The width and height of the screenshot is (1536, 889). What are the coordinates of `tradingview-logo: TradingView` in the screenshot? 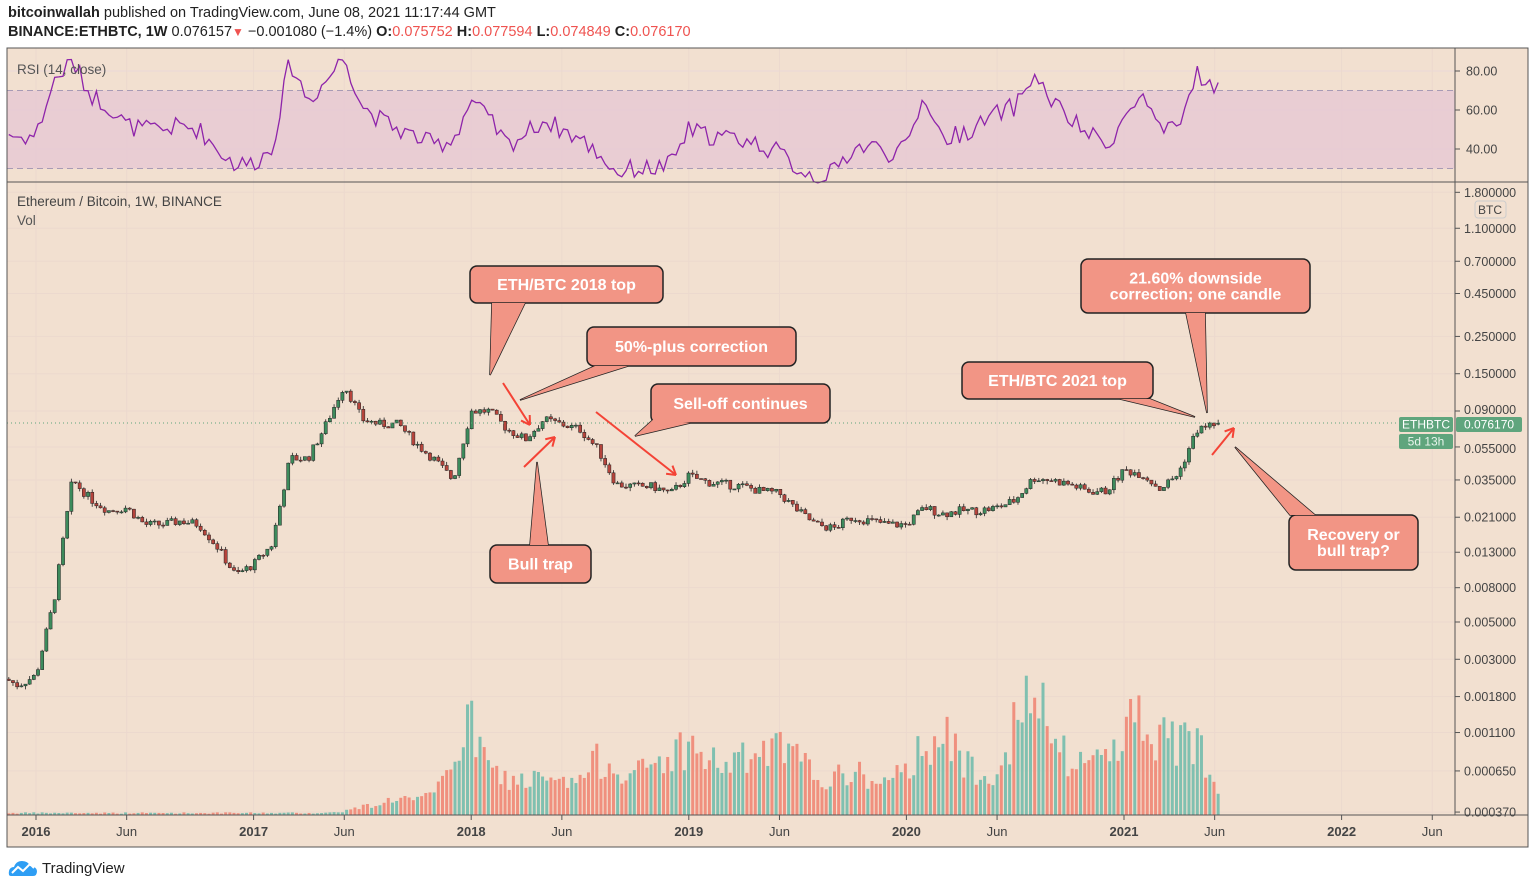 It's located at (66, 868).